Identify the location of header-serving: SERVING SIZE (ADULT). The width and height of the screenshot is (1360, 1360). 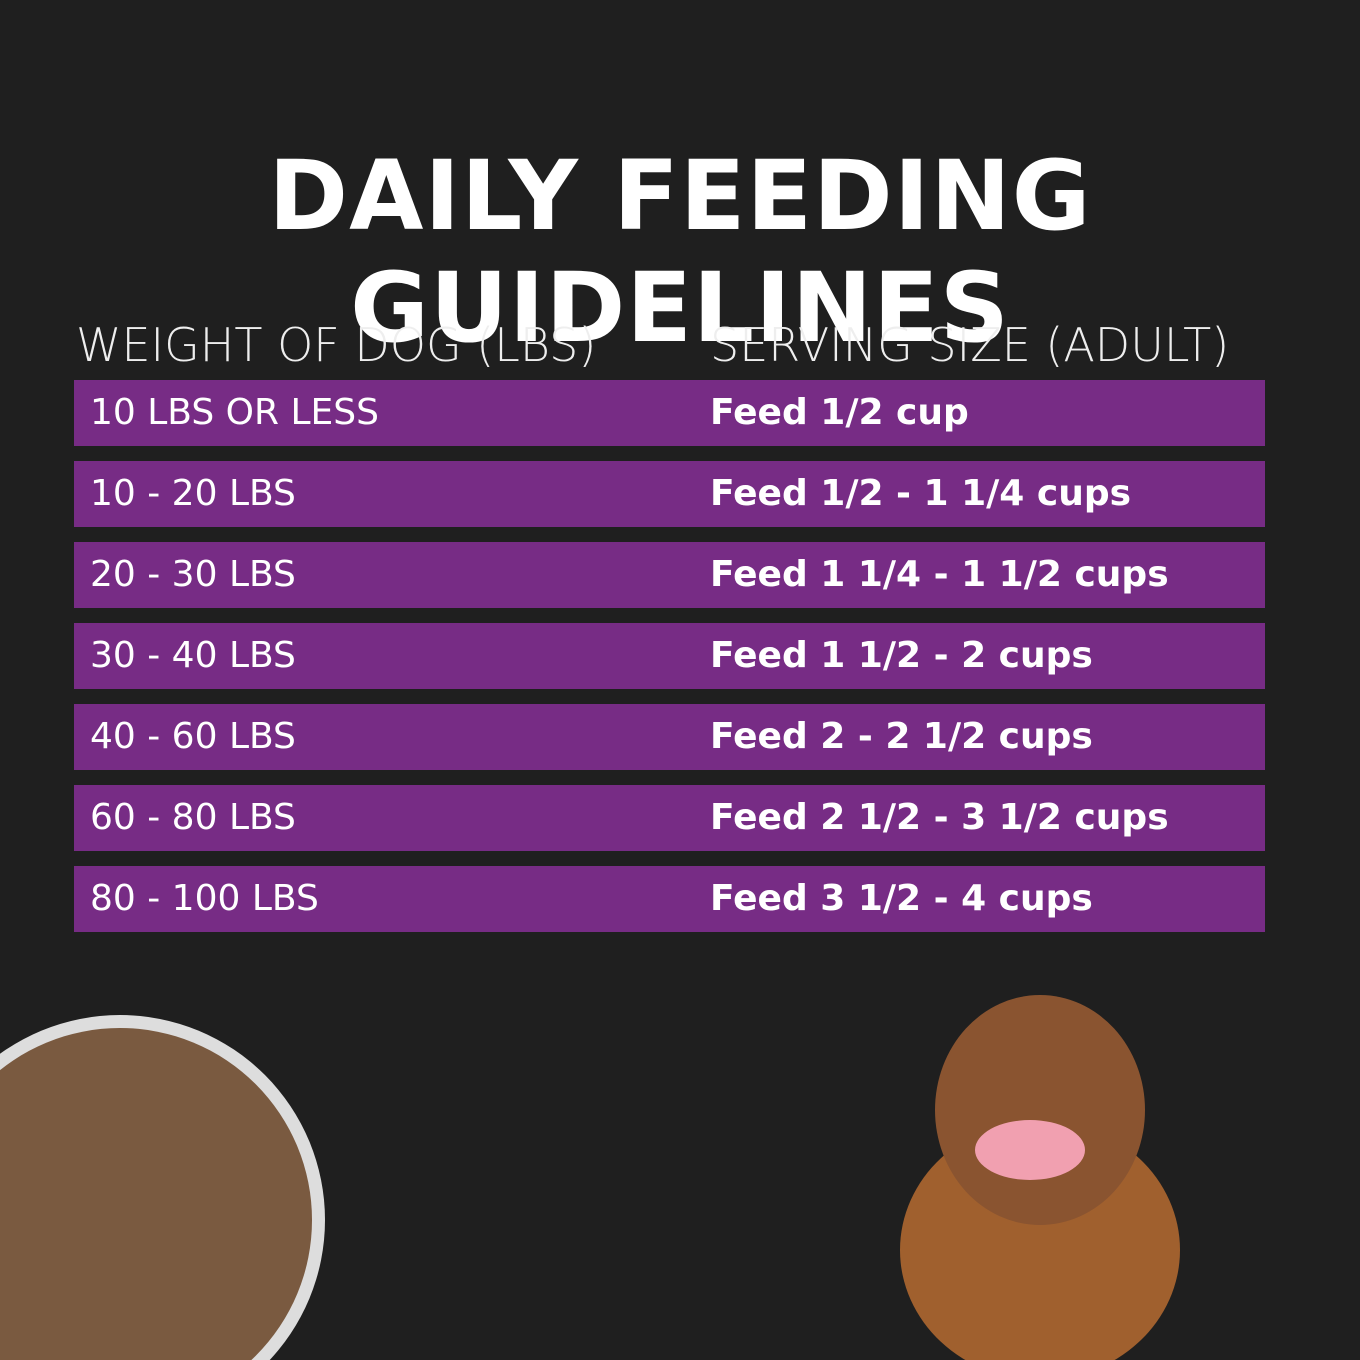
(970, 345).